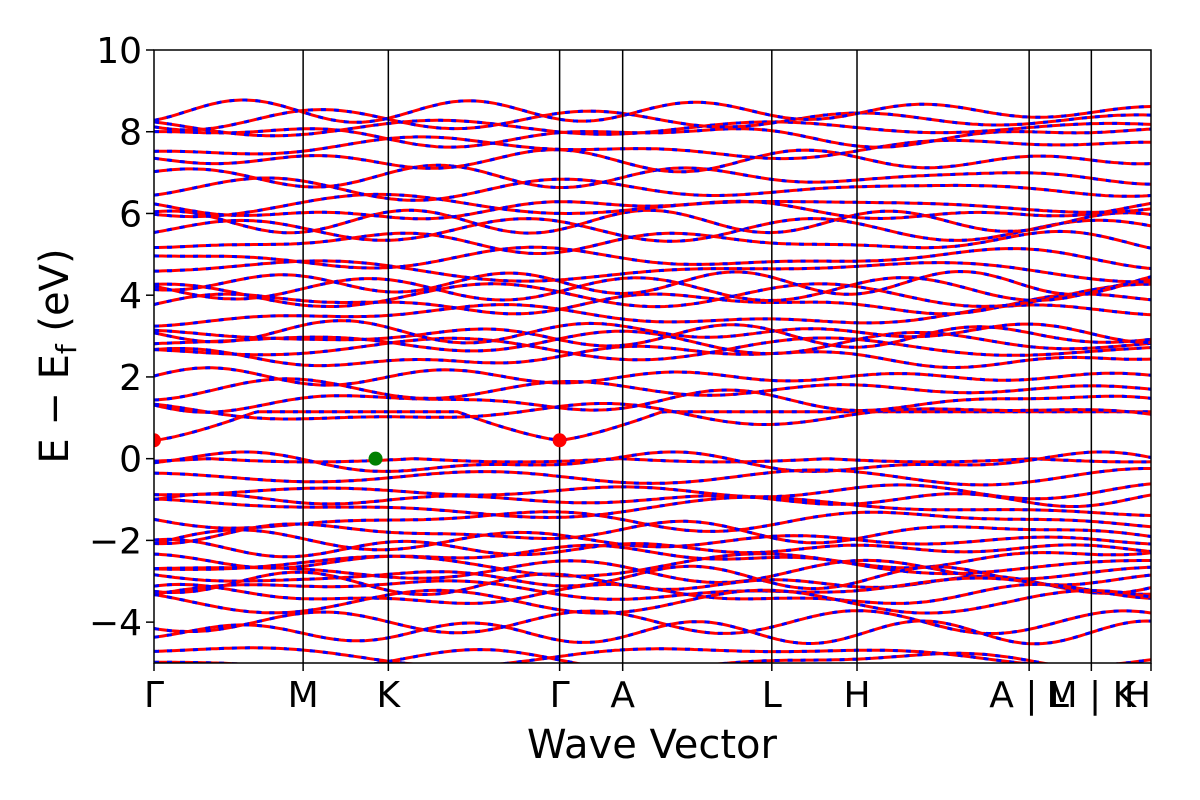  What do you see at coordinates (115, 623) in the screenshot?
I see `y-tick-label: −4` at bounding box center [115, 623].